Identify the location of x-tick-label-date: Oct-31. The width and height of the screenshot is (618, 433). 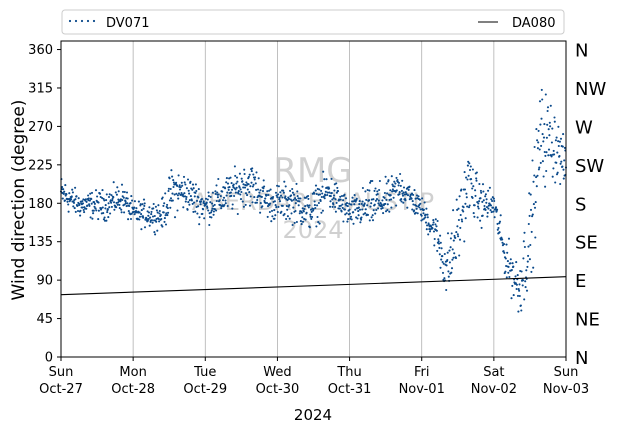
(350, 389).